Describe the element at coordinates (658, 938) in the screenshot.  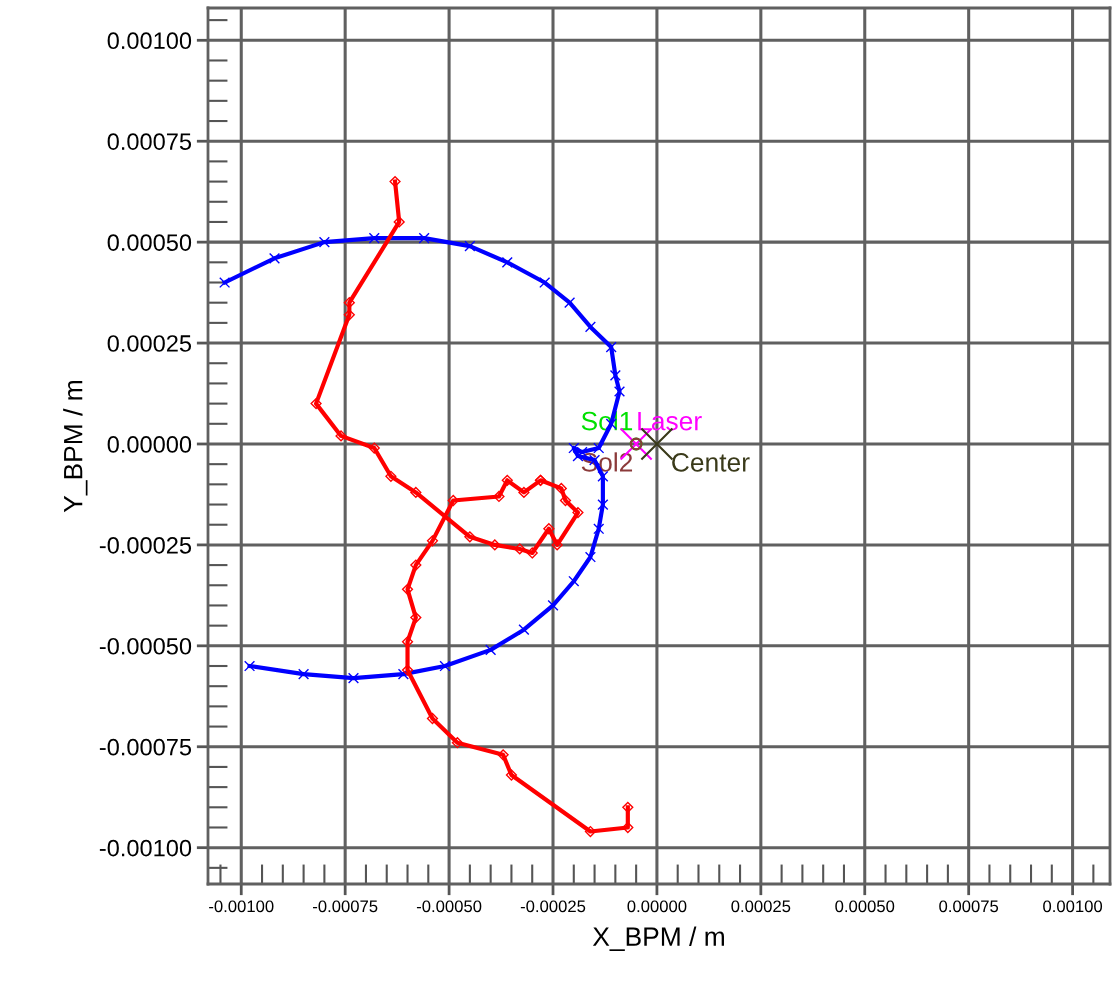
I see `x-axis-title: X_BPM / m` at that location.